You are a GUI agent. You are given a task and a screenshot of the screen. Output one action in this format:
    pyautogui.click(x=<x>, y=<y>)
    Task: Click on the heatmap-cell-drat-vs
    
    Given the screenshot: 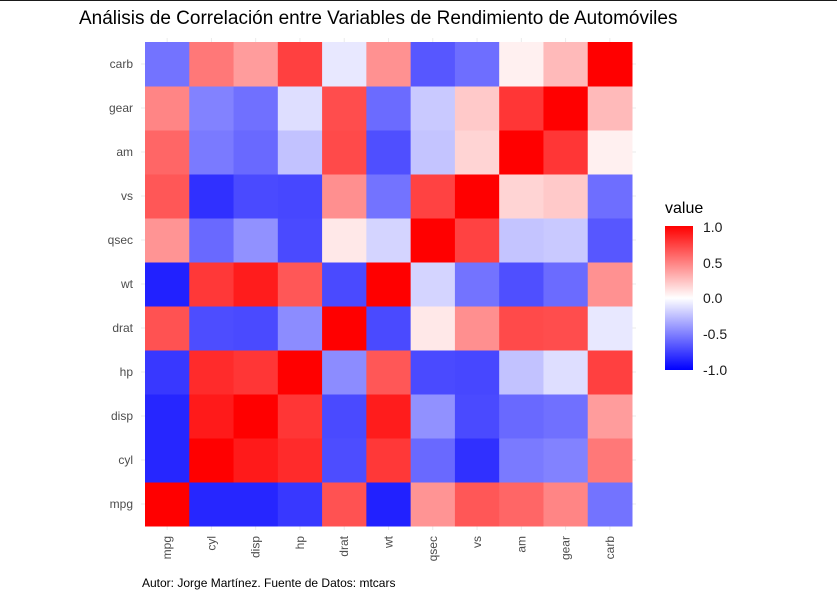 What is the action you would take?
    pyautogui.click(x=477, y=328)
    